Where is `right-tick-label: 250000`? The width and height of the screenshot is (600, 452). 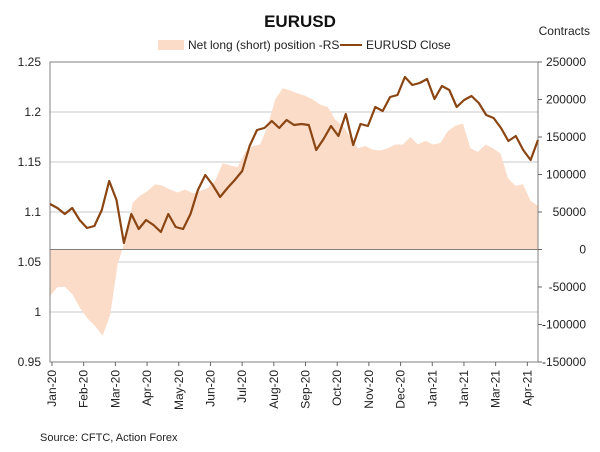
right-tick-label: 250000 is located at coordinates (566, 62).